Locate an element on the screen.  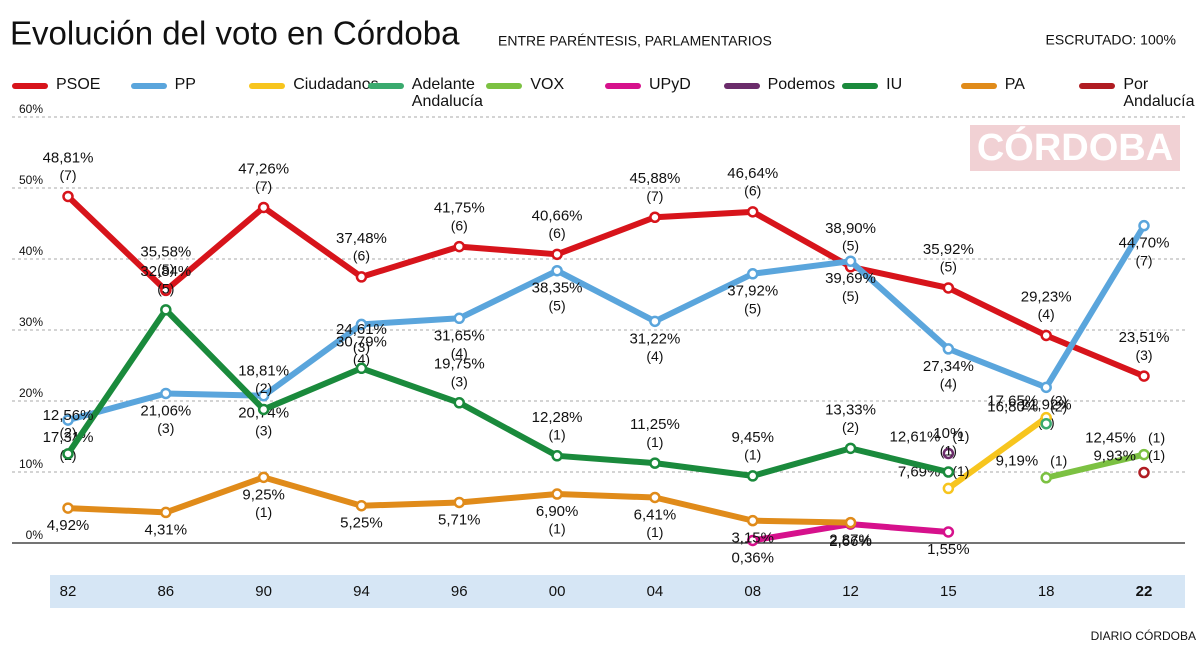
series-line is located at coordinates (997, 453).